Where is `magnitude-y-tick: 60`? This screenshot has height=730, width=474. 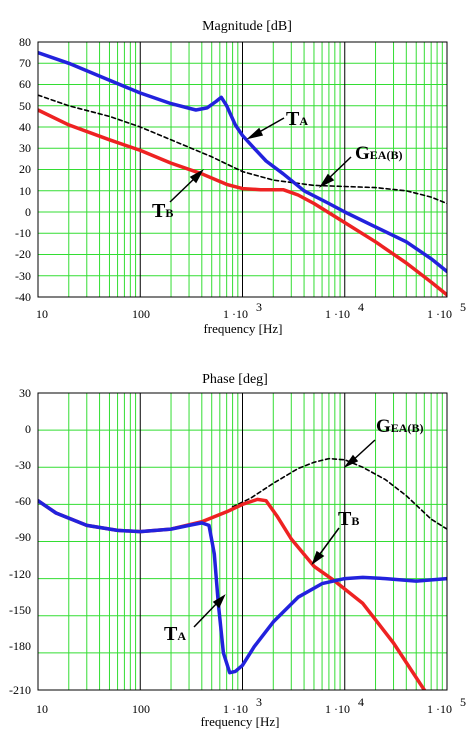
magnitude-y-tick: 60 is located at coordinates (25, 84).